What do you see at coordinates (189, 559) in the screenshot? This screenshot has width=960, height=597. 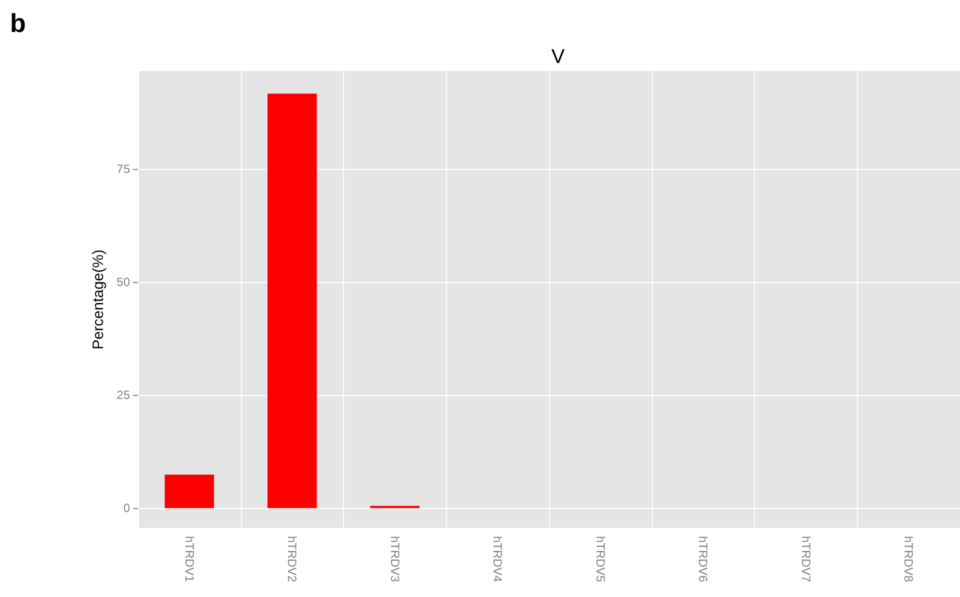 I see `x-tick-label: hTRDV1` at bounding box center [189, 559].